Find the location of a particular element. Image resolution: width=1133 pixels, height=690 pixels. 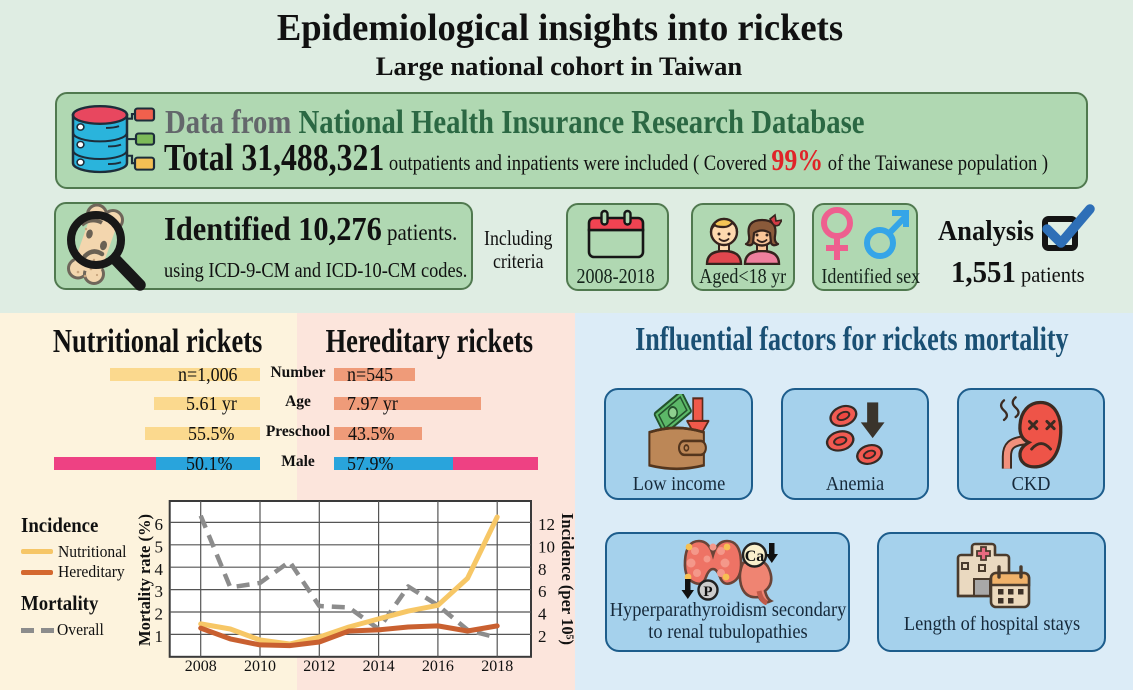

svg-text: 2008 is located at coordinates (201, 666).